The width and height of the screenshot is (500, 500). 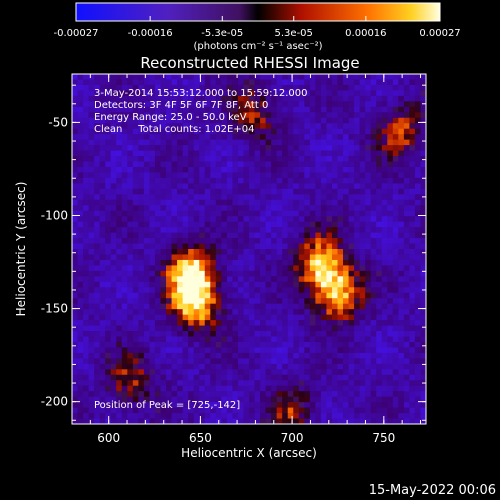 I want to click on colorbar-tick-label: 0.00027, so click(x=439, y=33).